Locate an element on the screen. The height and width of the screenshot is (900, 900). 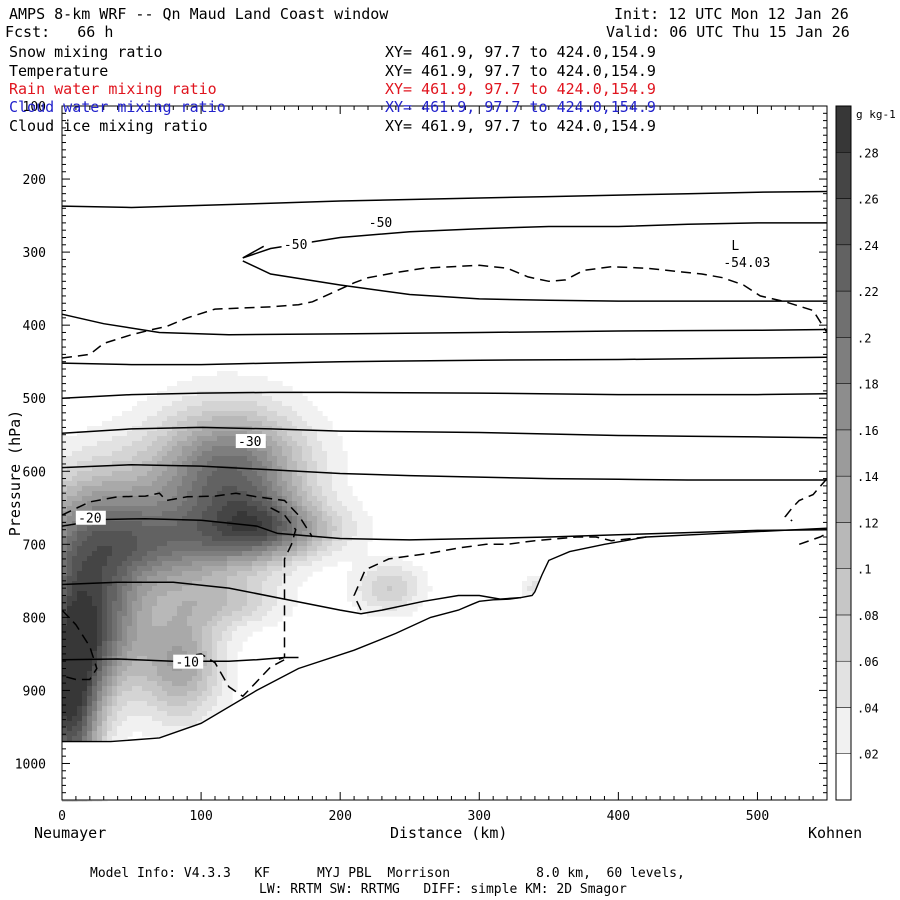
isotherm-label: -10 is located at coordinates (186, 663).